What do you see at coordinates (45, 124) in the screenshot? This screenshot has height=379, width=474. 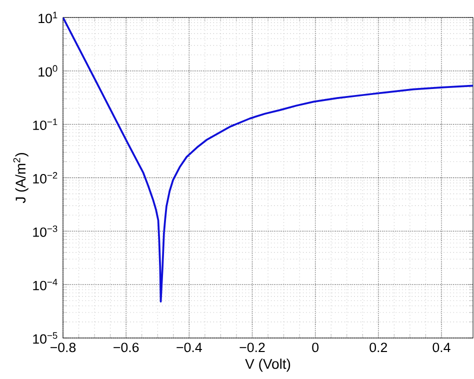 I see `y-tick-label: 10$^{−1}$` at bounding box center [45, 124].